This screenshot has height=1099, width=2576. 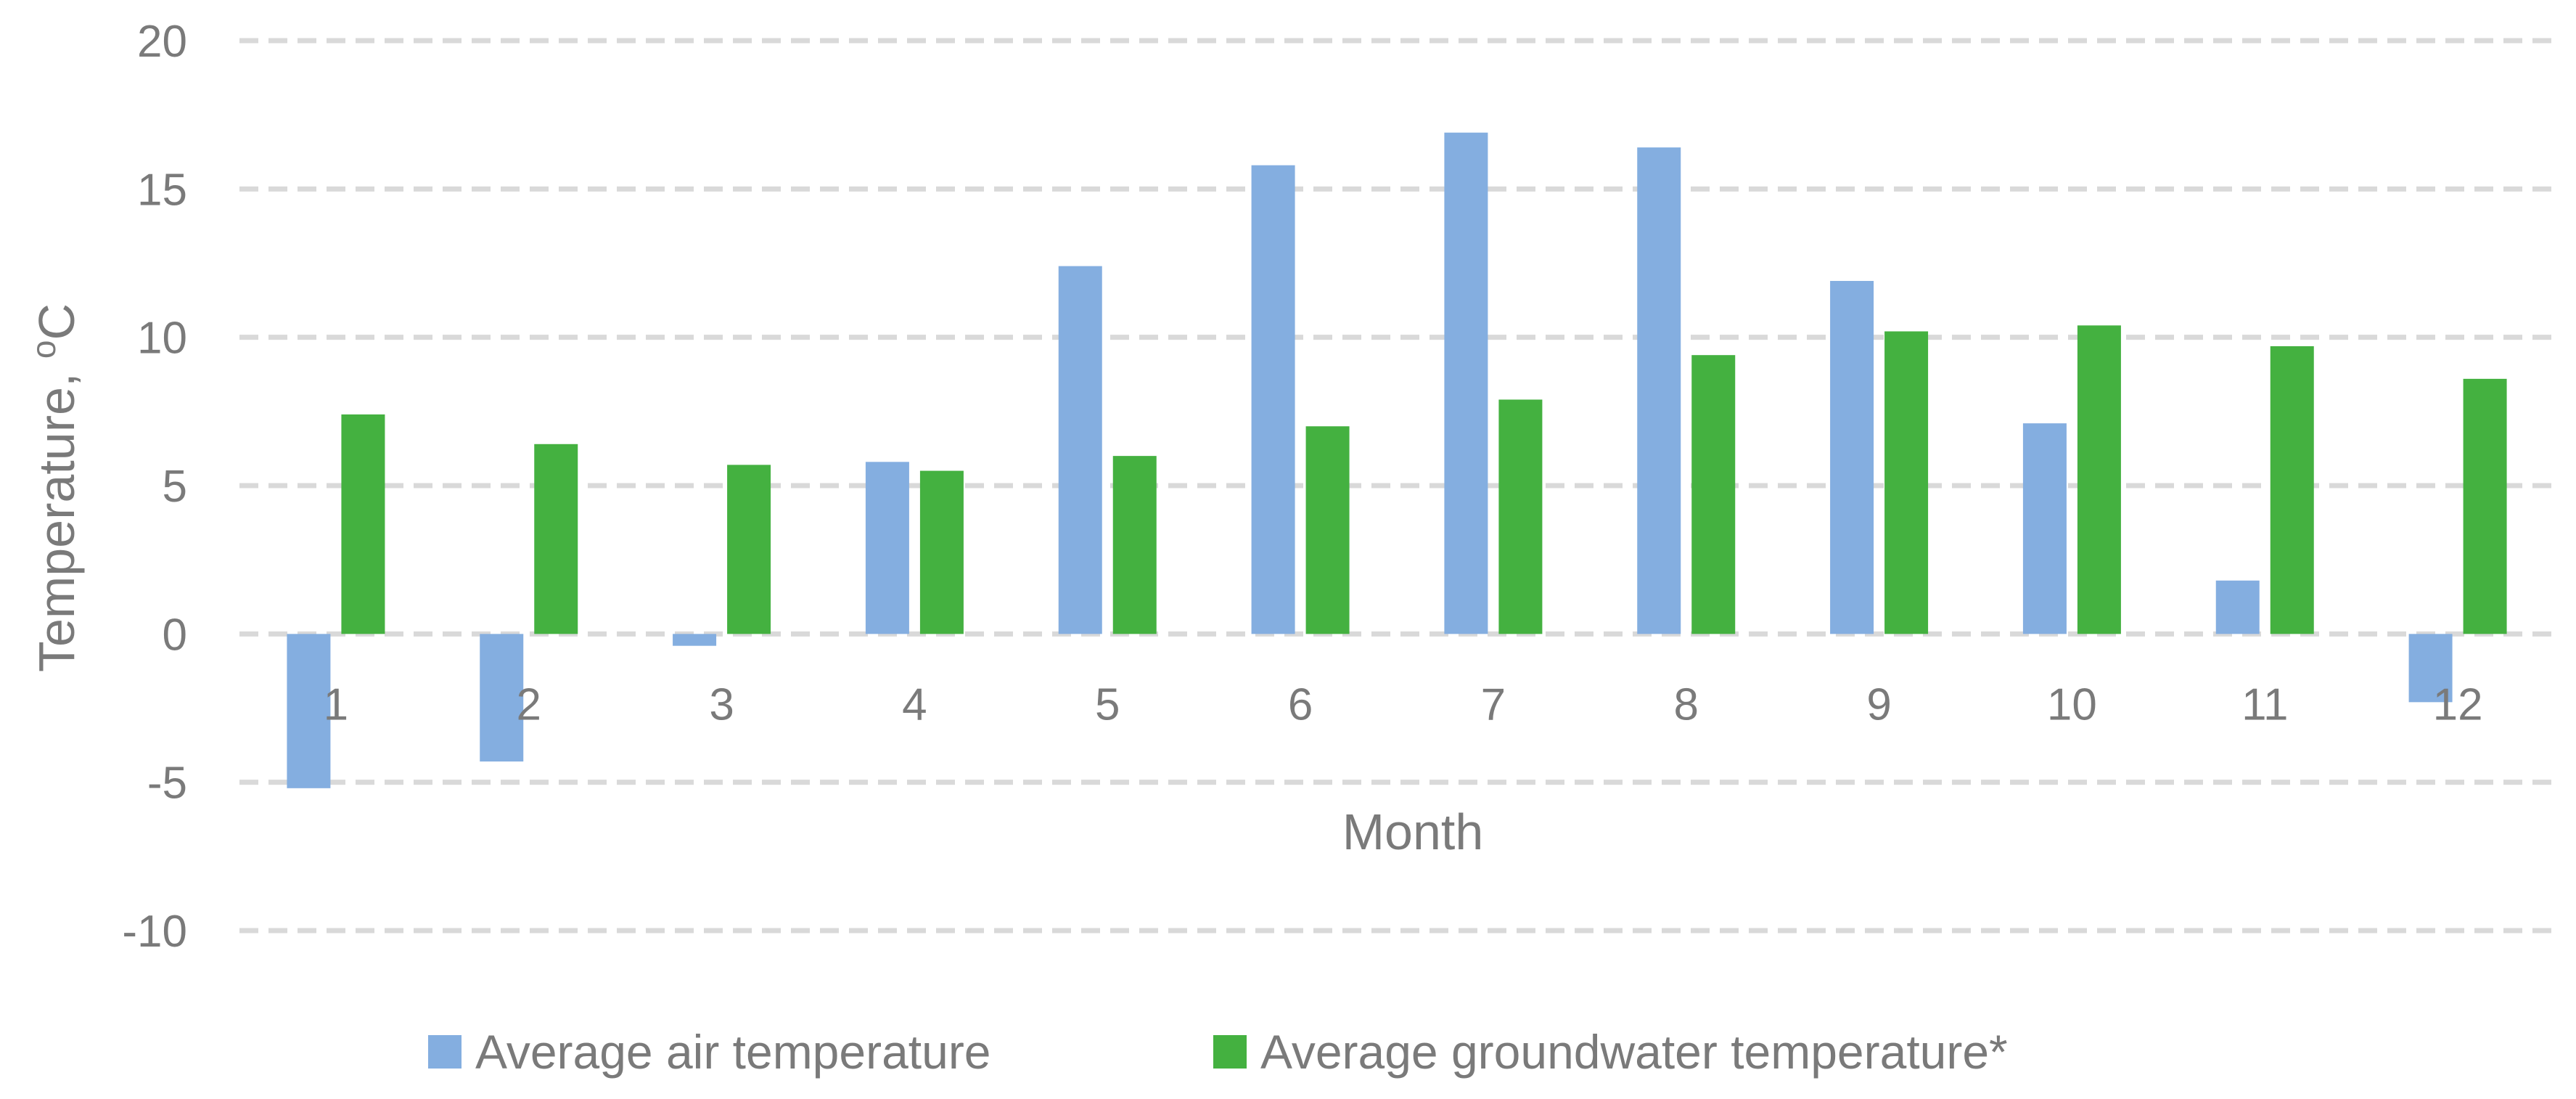 What do you see at coordinates (175, 635) in the screenshot?
I see `y-tick-label: 0` at bounding box center [175, 635].